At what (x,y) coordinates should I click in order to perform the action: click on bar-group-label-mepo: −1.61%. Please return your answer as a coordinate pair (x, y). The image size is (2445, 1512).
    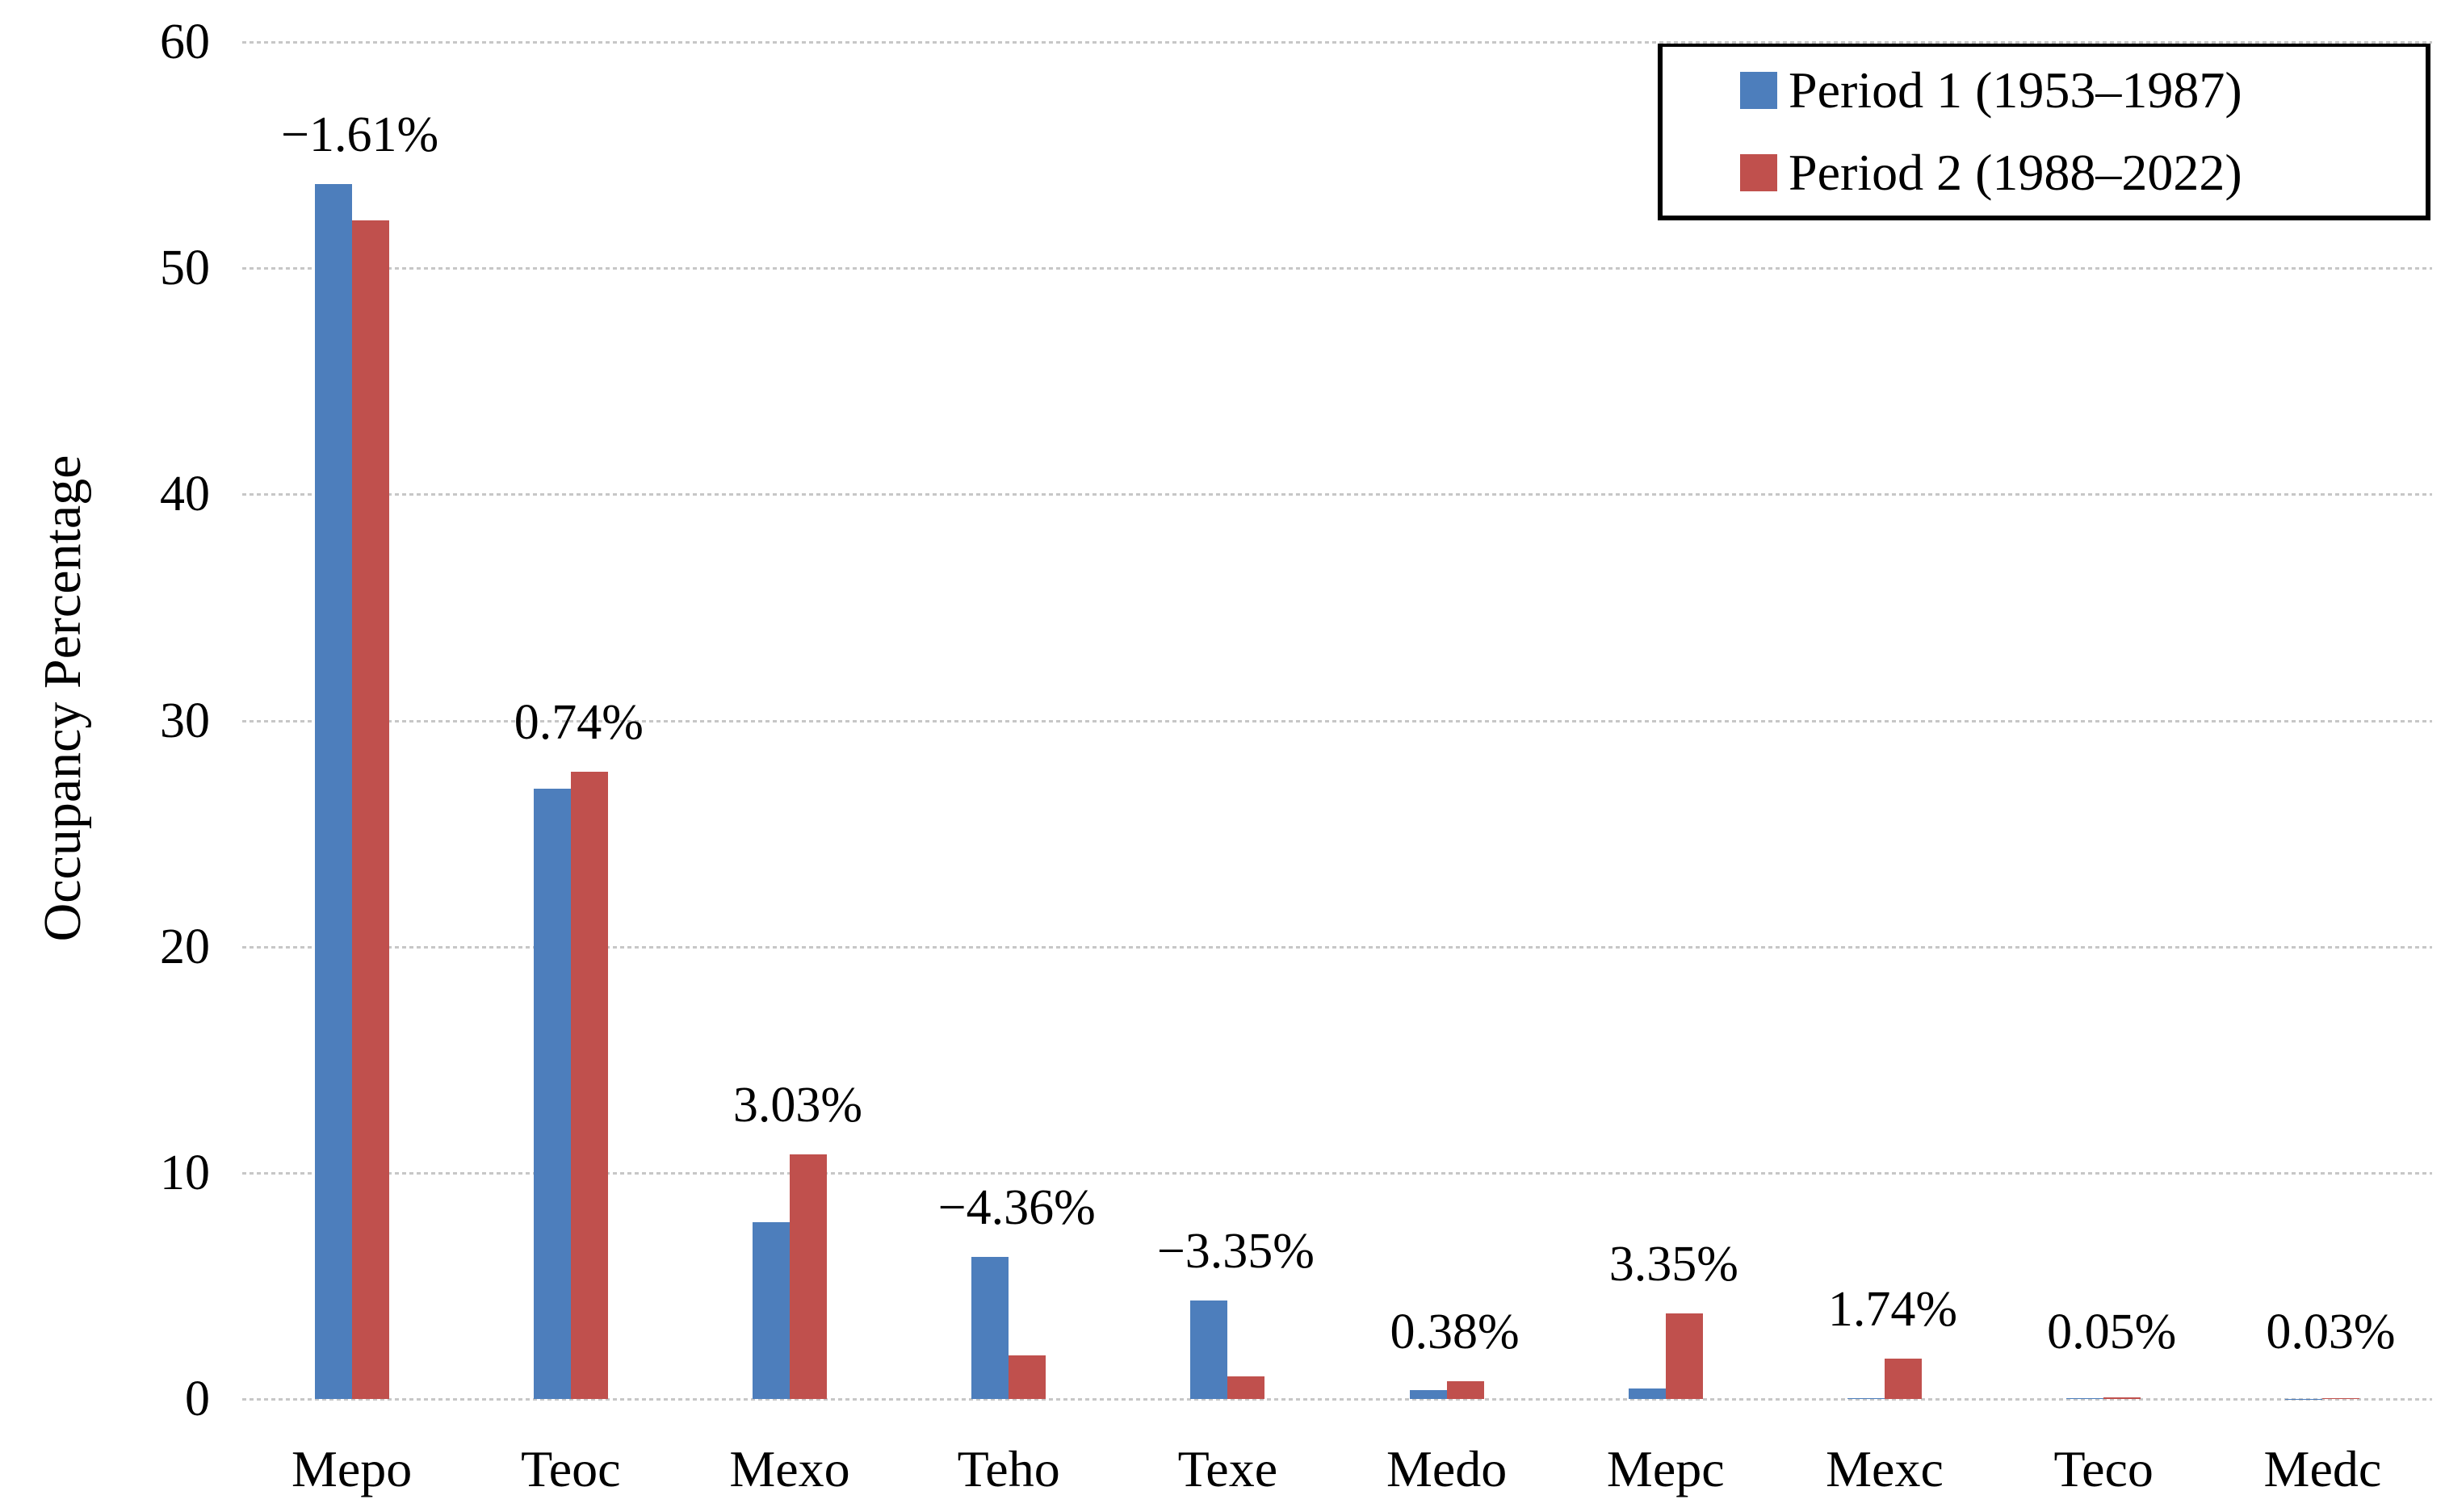
    Looking at the image, I should click on (360, 134).